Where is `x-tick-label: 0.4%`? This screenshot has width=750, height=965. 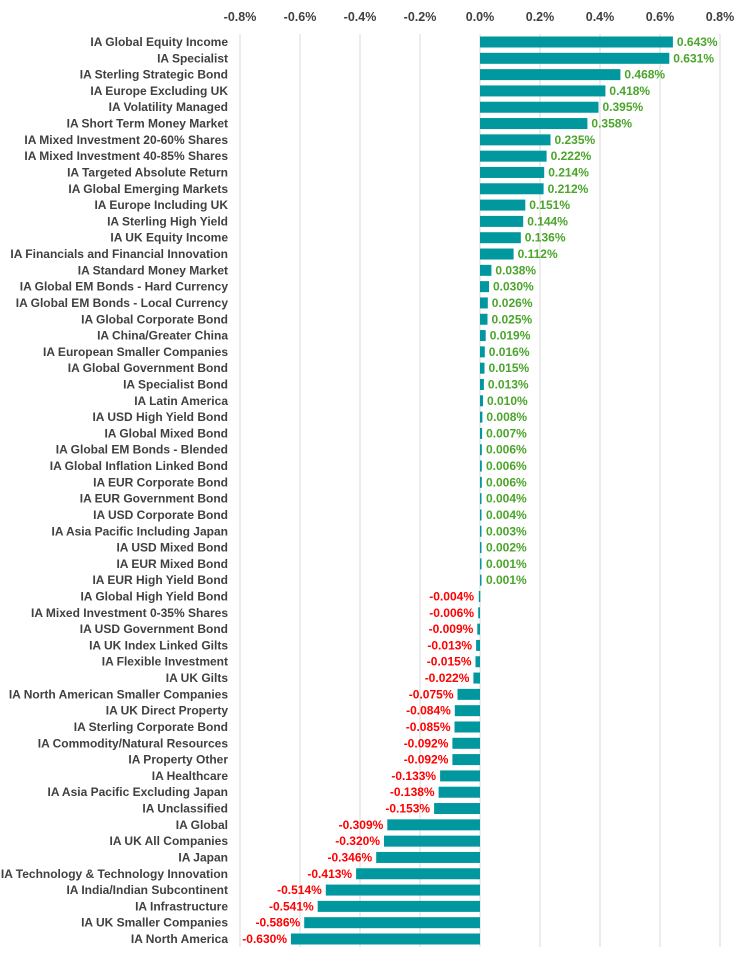
x-tick-label: 0.4% is located at coordinates (600, 17).